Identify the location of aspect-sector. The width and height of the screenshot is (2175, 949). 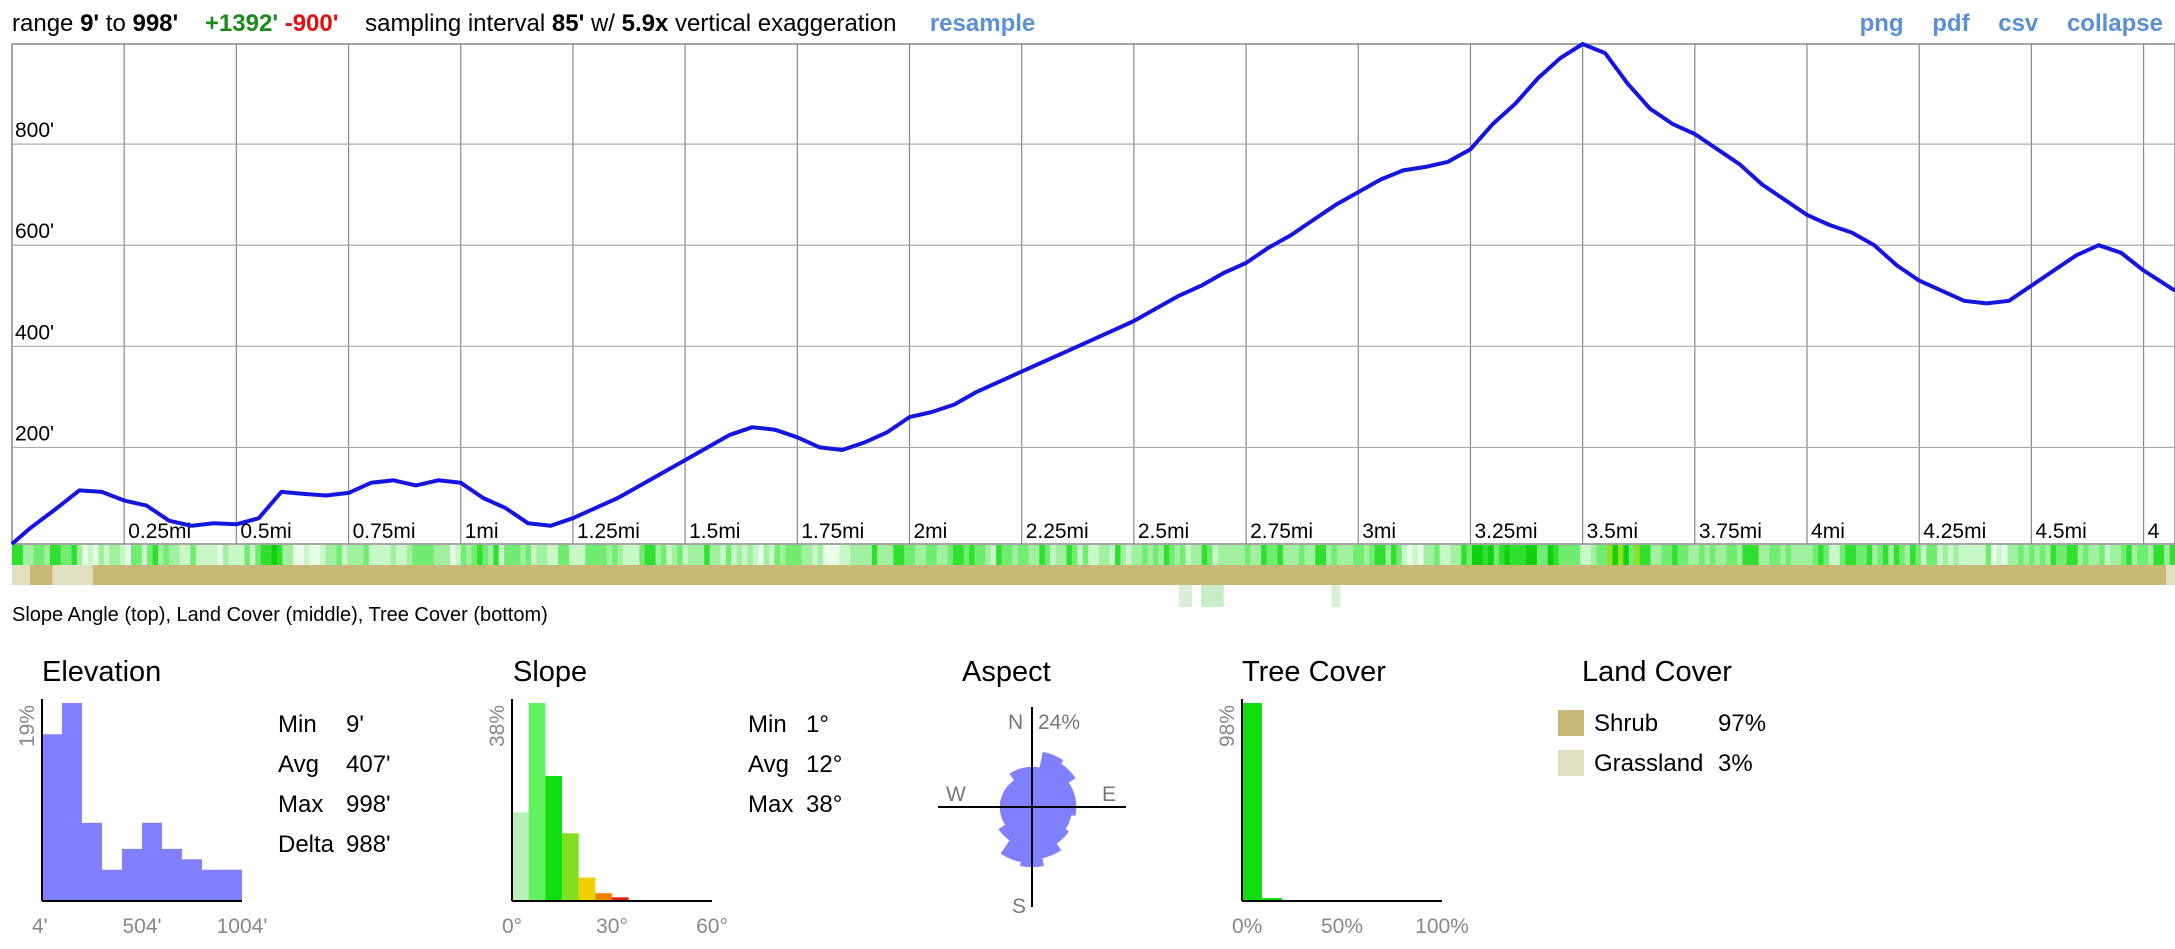
(1021, 787).